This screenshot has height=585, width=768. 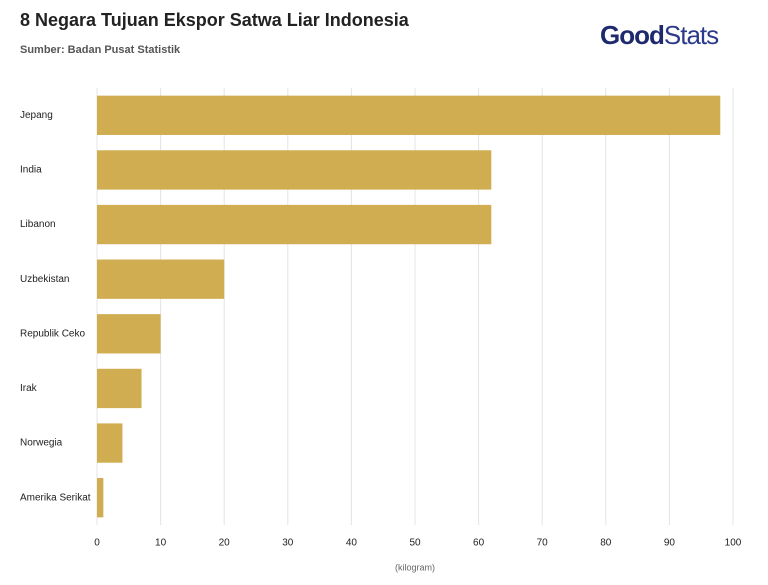 What do you see at coordinates (100, 50) in the screenshot?
I see `chart-subtitle: Sumber: Badan Pusat Statistik` at bounding box center [100, 50].